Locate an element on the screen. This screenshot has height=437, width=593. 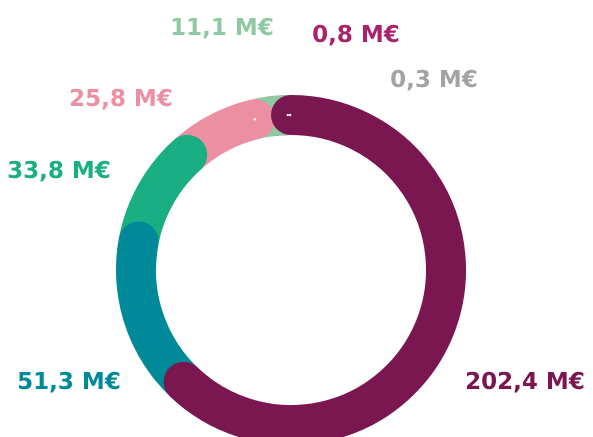
slice-label-51-3: 51,3 M€ is located at coordinates (69, 382).